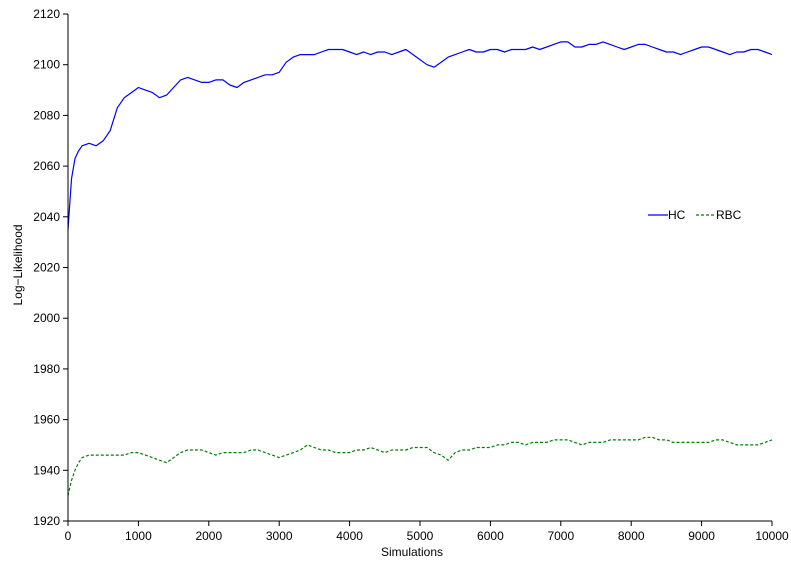  What do you see at coordinates (560, 536) in the screenshot?
I see `x-tick-label: 7000` at bounding box center [560, 536].